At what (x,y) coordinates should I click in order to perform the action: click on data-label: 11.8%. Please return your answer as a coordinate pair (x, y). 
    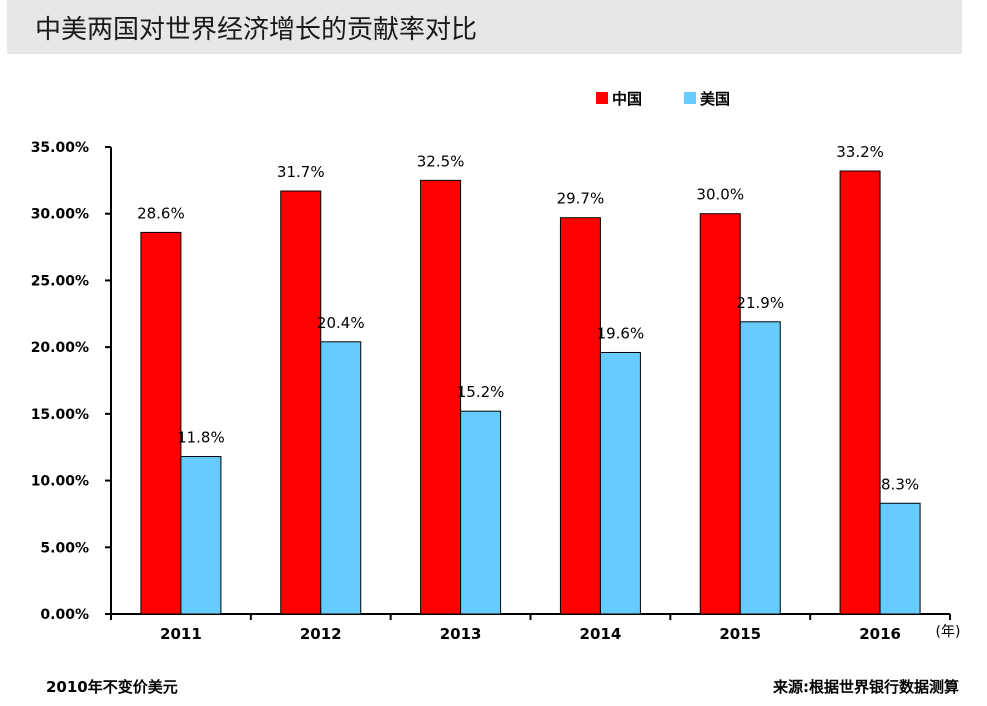
    Looking at the image, I should click on (201, 438).